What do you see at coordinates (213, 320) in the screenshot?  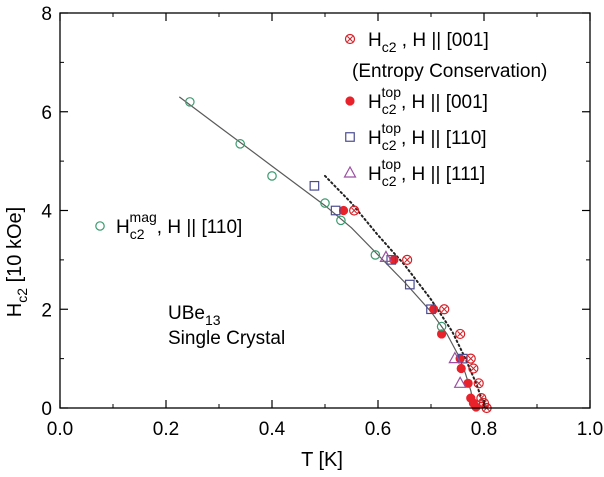 I see `annotation-material-sub: 13` at bounding box center [213, 320].